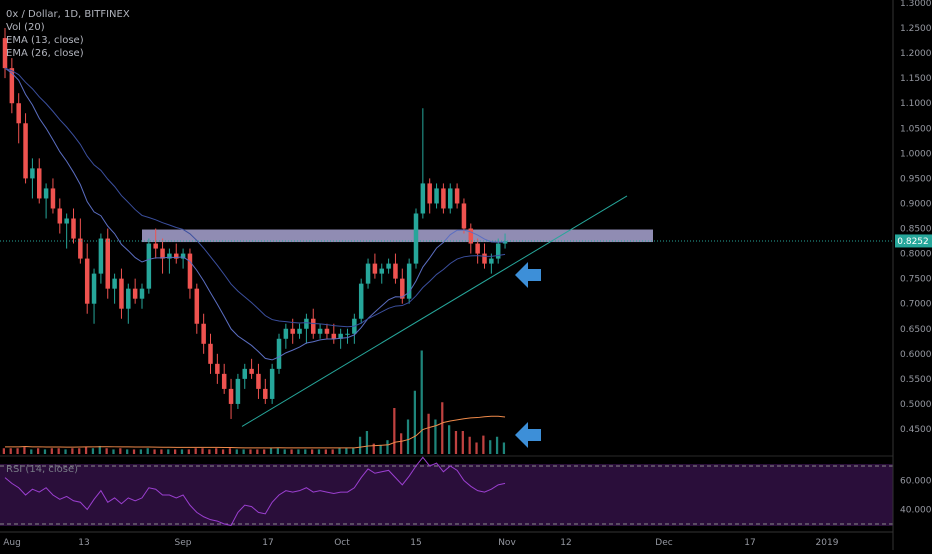 The image size is (932, 554). What do you see at coordinates (397, 236) in the screenshot?
I see `resistance-zone` at bounding box center [397, 236].